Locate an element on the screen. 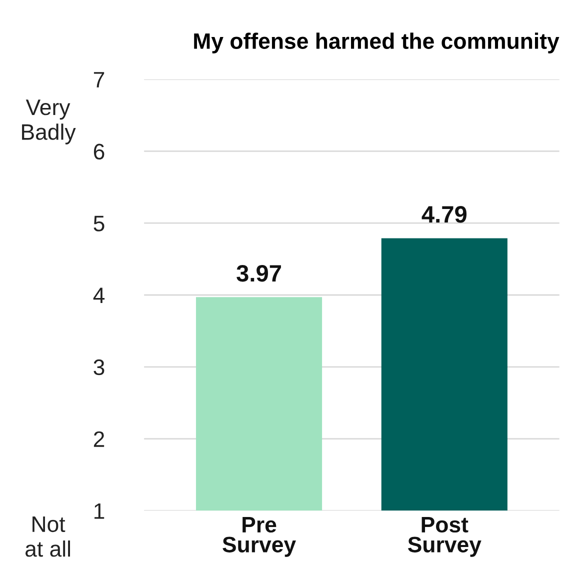 Image resolution: width=565 pixels, height=579 pixels. text: Not at all is located at coordinates (48, 536).